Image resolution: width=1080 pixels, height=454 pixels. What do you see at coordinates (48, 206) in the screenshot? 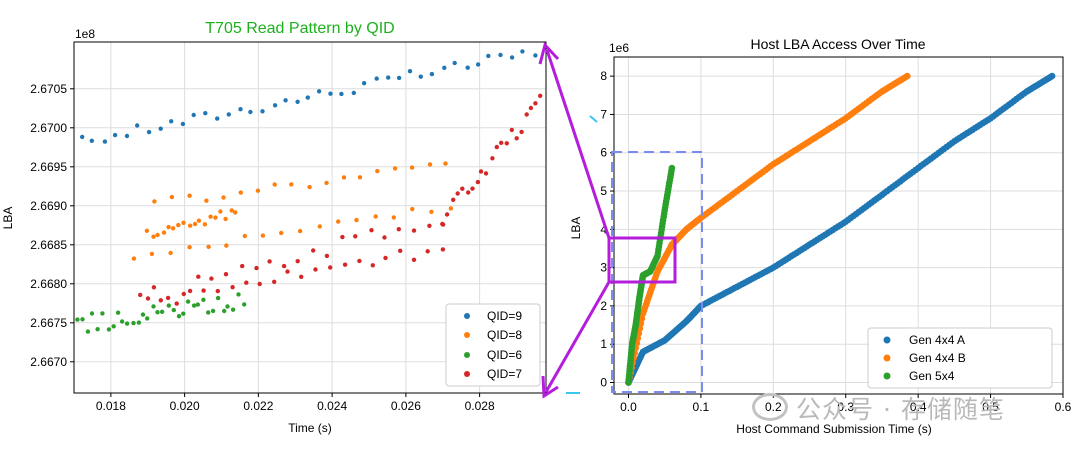
I see `y-tick-label: 2.6690` at bounding box center [48, 206].